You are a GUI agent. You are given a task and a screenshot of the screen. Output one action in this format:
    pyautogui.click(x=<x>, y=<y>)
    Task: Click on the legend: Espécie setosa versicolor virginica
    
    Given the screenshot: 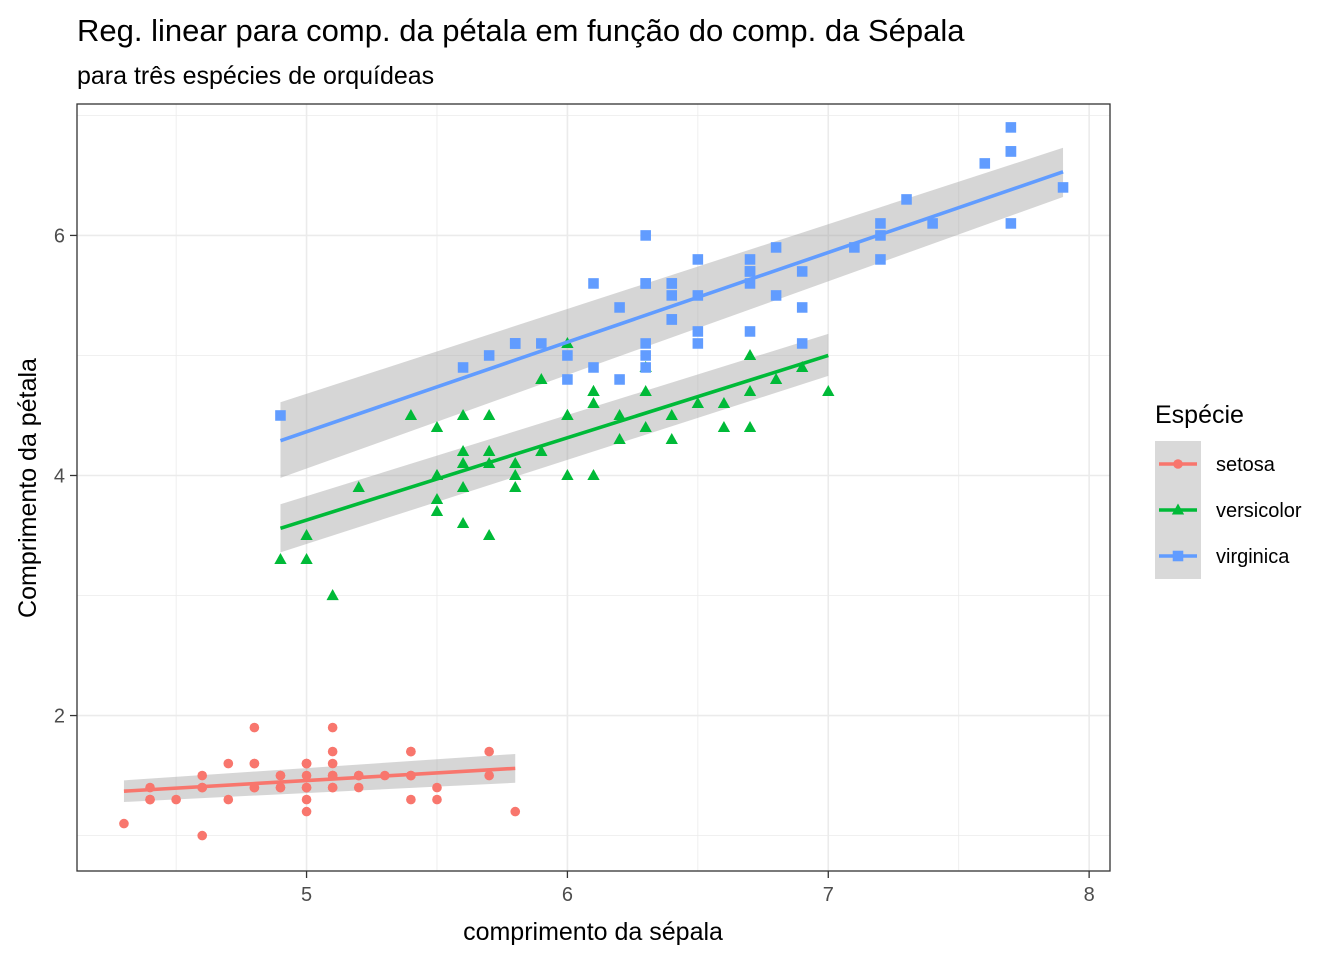 What is the action you would take?
    pyautogui.click(x=1228, y=490)
    